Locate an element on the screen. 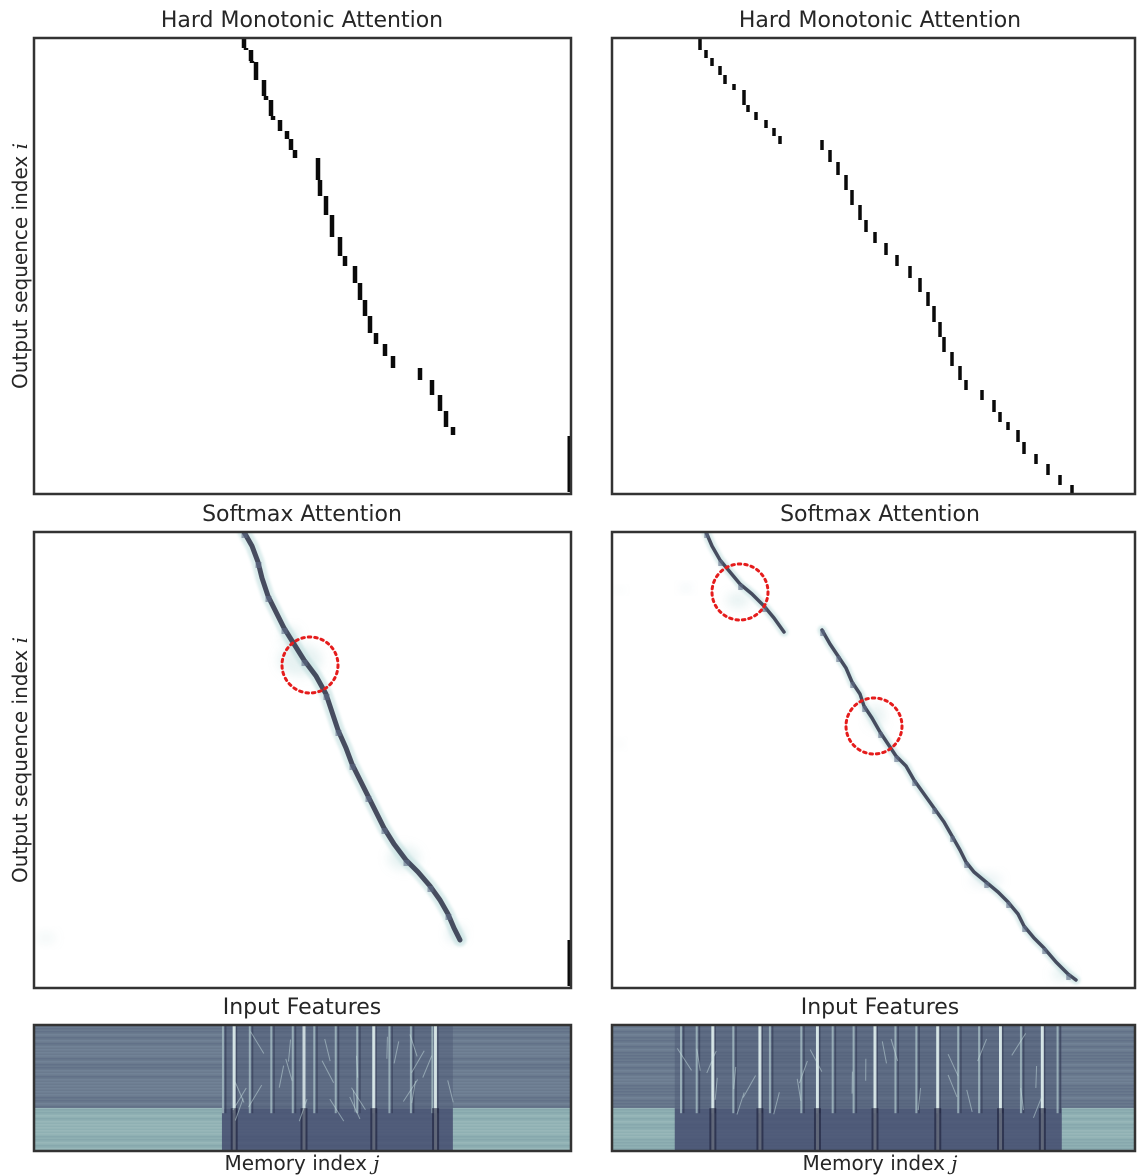  panel-features-right: Input Features Memory index j is located at coordinates (873, 1085).